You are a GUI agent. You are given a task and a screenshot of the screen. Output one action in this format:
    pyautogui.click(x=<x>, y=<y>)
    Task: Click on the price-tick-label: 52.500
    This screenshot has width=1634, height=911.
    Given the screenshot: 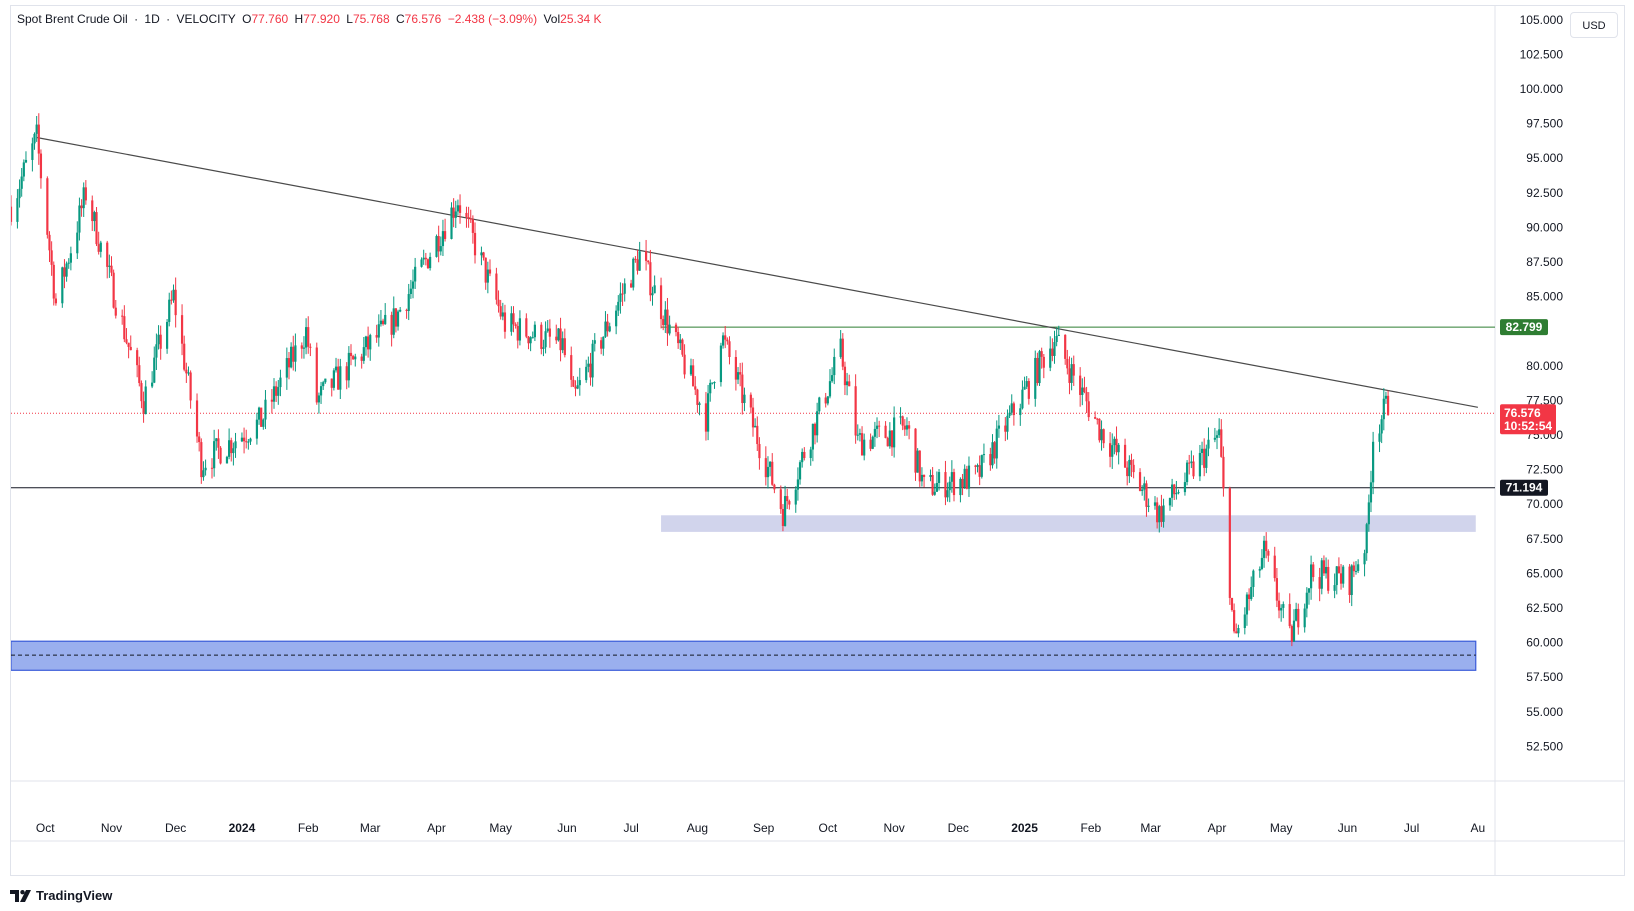 What is the action you would take?
    pyautogui.click(x=1544, y=746)
    